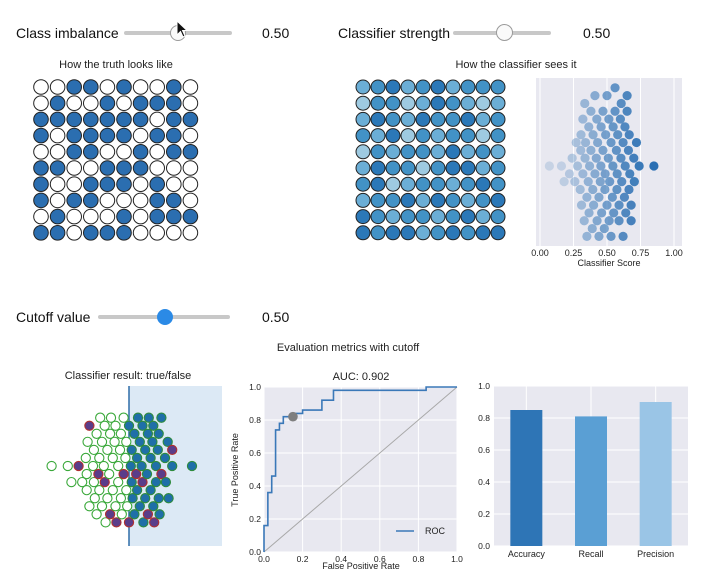 Image resolution: width=702 pixels, height=582 pixels. I want to click on bar-y-tick-label: 0.8, so click(484, 418).